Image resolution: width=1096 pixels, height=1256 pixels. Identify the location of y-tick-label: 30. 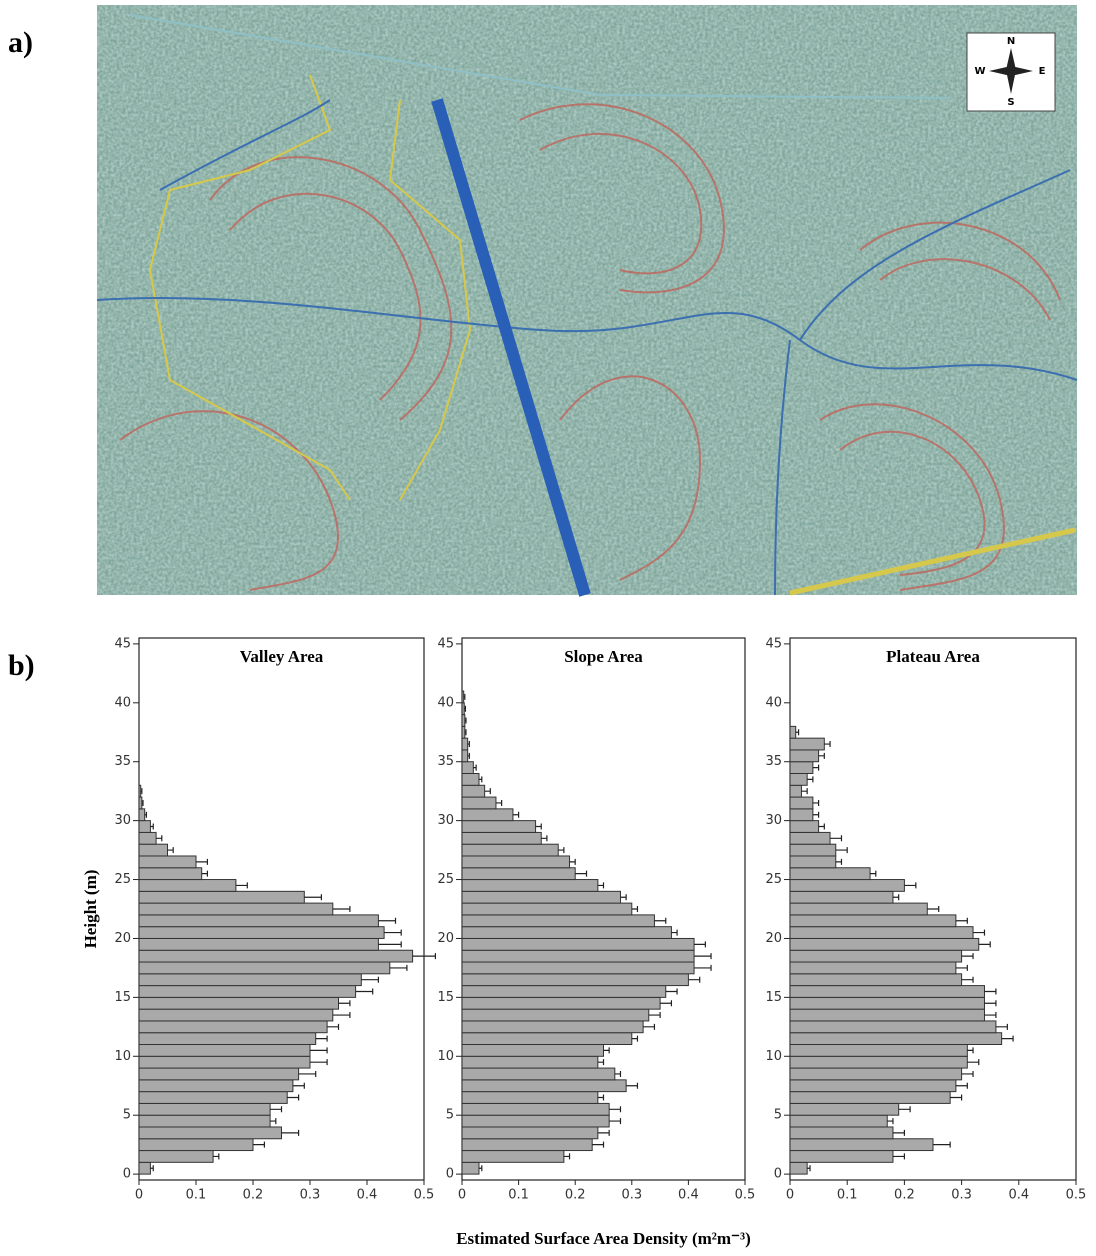
(773, 820).